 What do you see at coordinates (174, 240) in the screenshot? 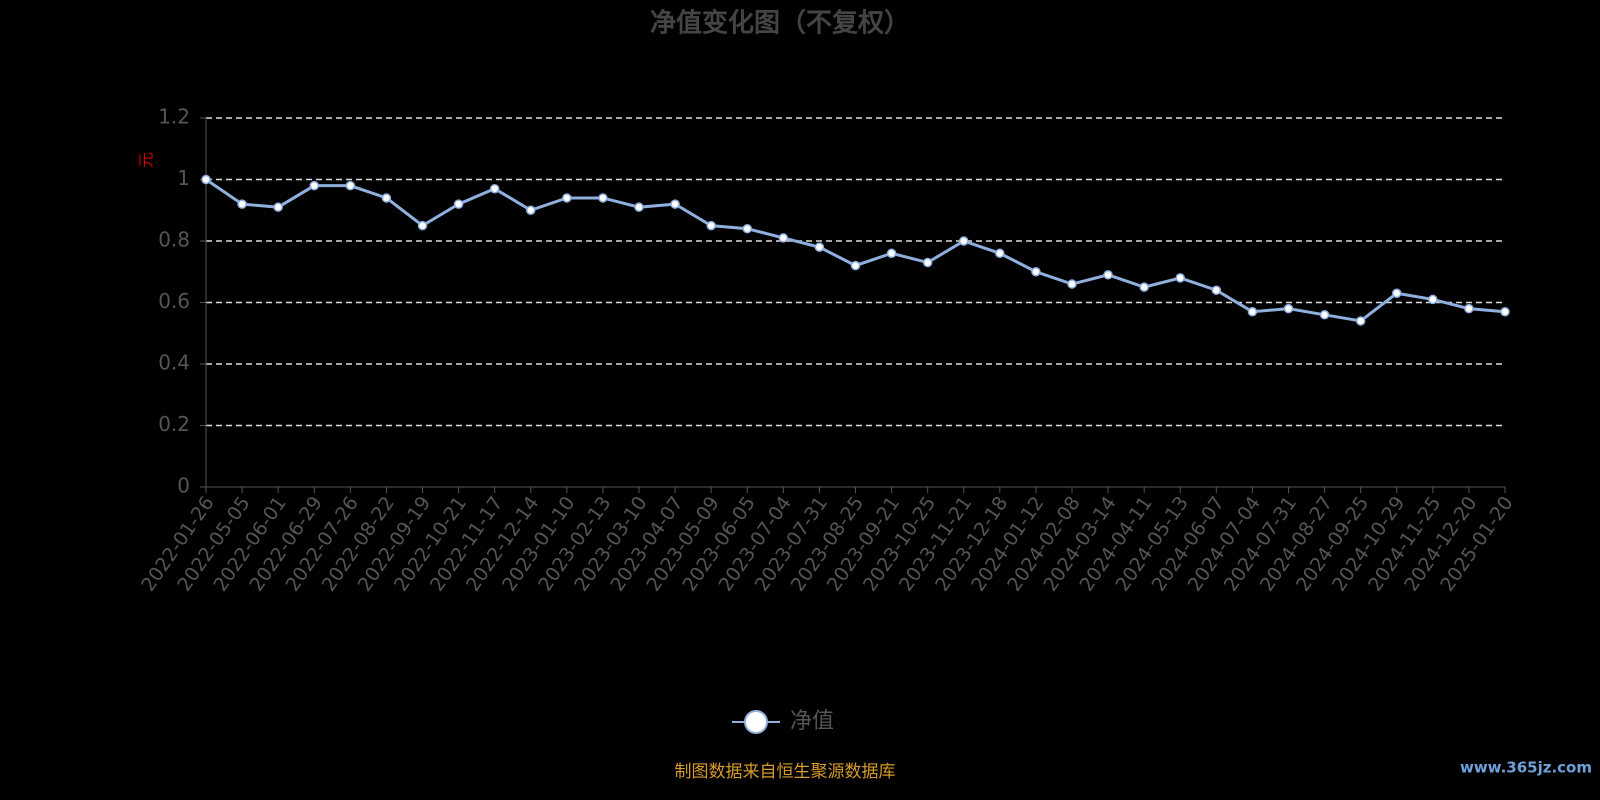
I see `y-tick-label: 0.8` at bounding box center [174, 240].